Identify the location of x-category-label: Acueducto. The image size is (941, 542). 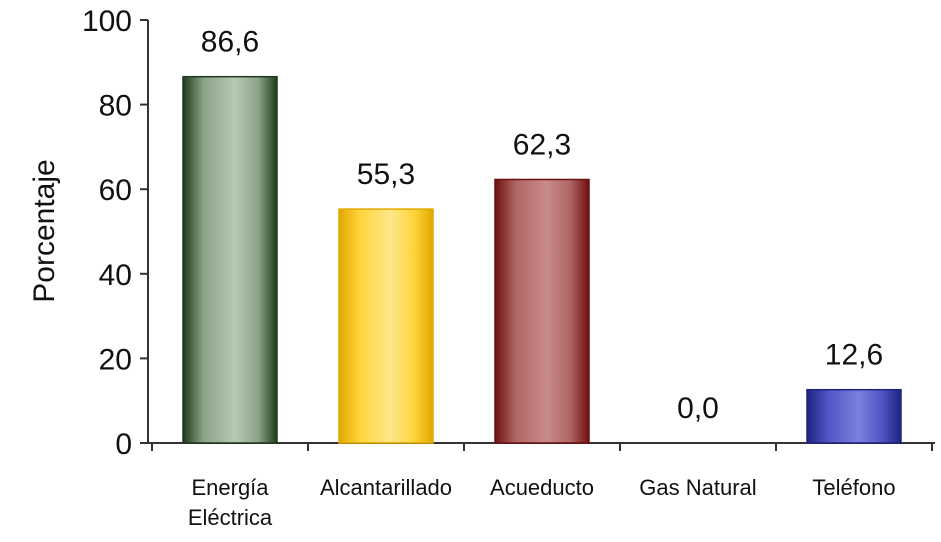
(542, 487).